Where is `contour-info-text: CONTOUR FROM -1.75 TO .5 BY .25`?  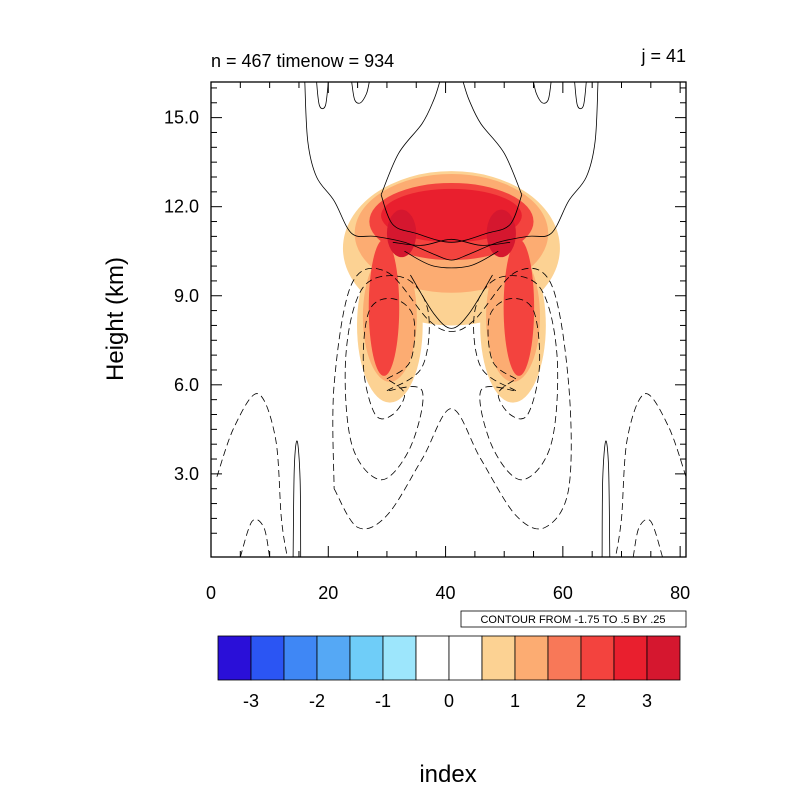
contour-info-text: CONTOUR FROM -1.75 TO .5 BY .25 is located at coordinates (572, 620).